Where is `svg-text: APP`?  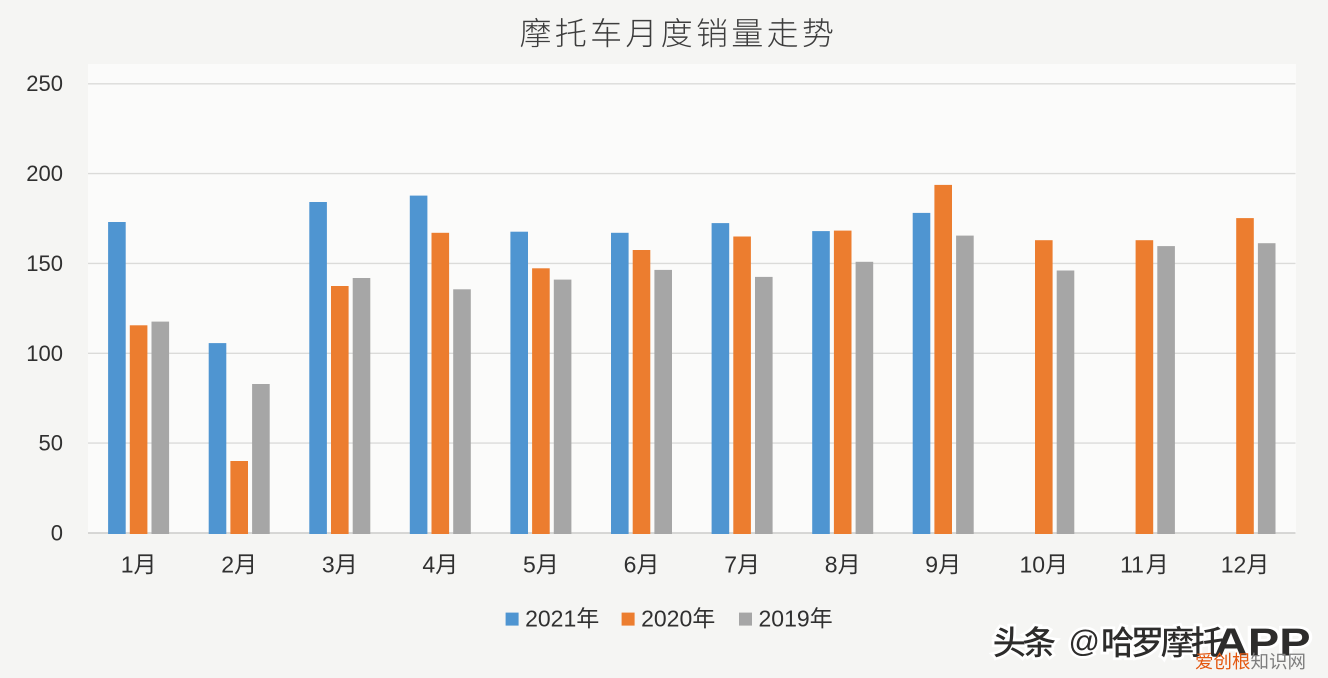 svg-text: APP is located at coordinates (1262, 642).